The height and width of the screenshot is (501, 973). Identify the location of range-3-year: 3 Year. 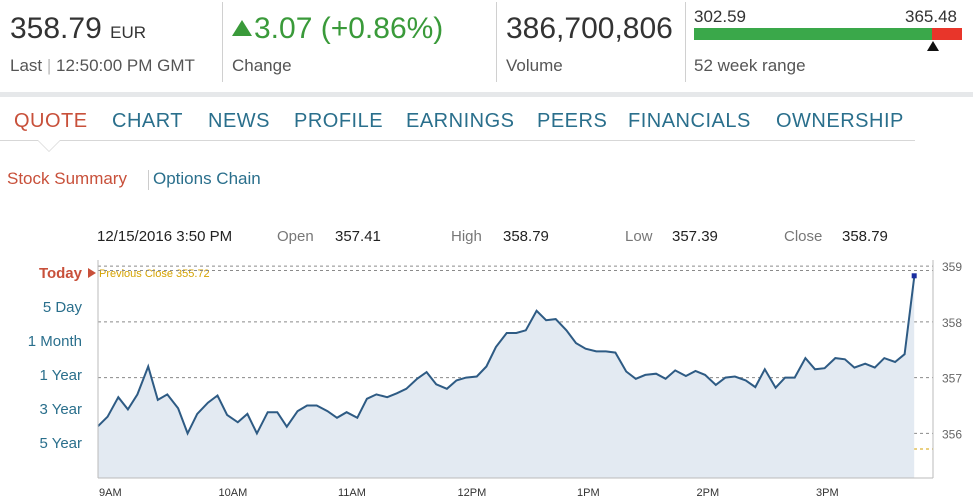
(60, 409).